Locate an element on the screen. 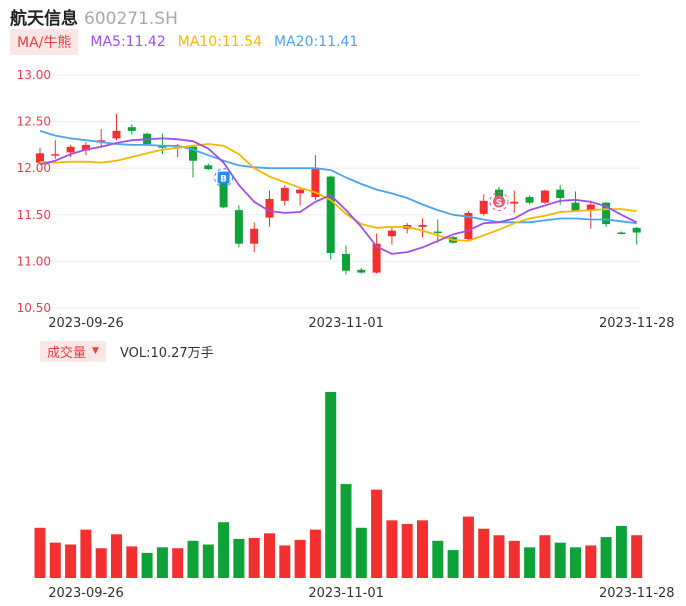  ma-legend: MA/牛熊 MA5:11.42 MA10:11.54 MA20:11.41 is located at coordinates (184, 42).